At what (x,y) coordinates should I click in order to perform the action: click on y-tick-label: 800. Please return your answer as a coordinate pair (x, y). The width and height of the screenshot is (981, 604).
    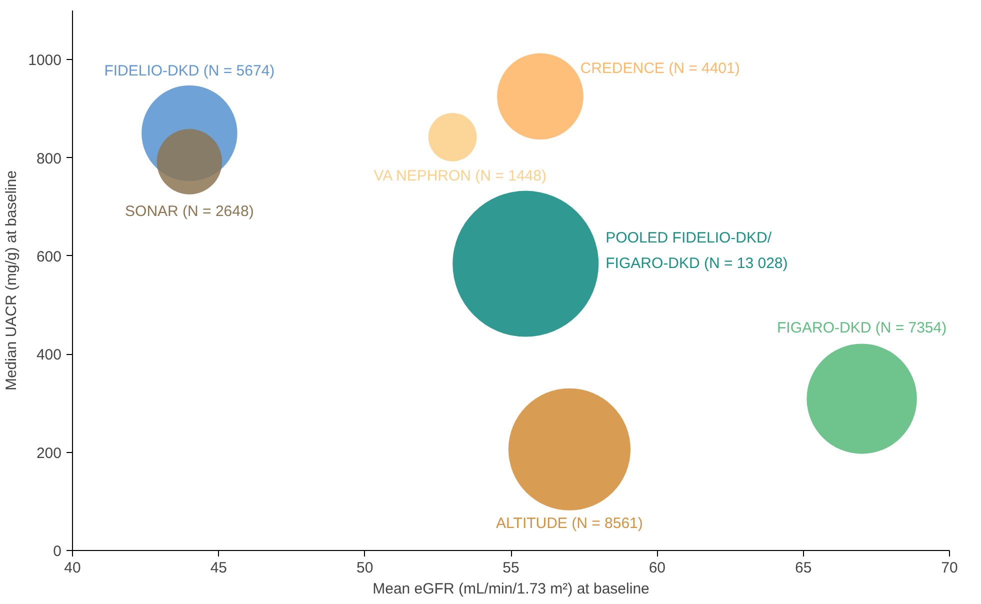
    Looking at the image, I should click on (49, 159).